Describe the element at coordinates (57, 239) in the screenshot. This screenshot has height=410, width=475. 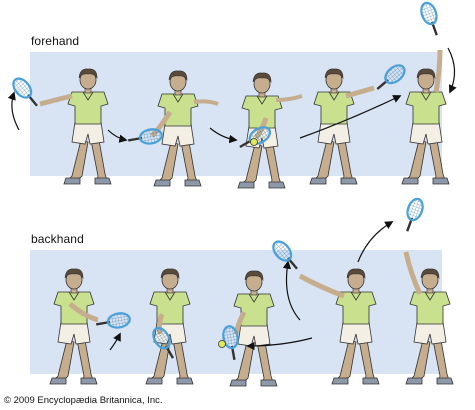
I see `backhand-title: backhand` at that location.